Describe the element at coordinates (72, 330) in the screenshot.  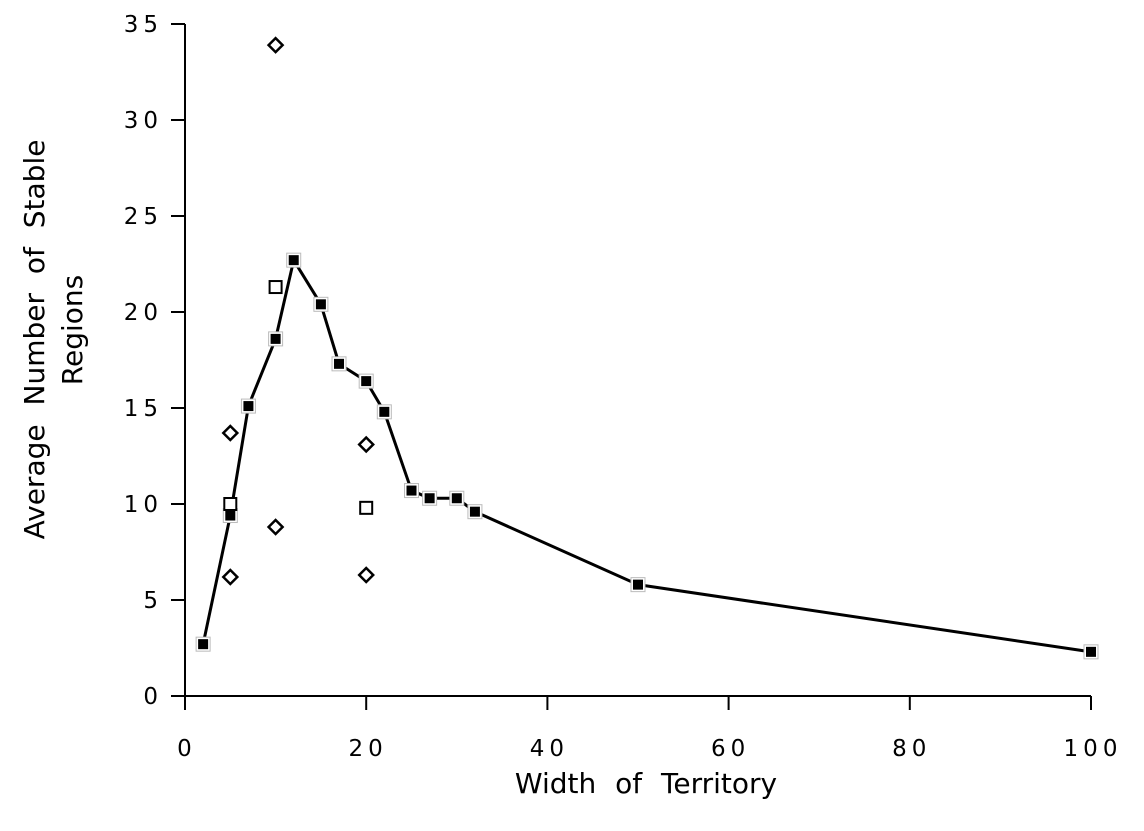
I see `y-axis-title-line-2: Regions` at that location.